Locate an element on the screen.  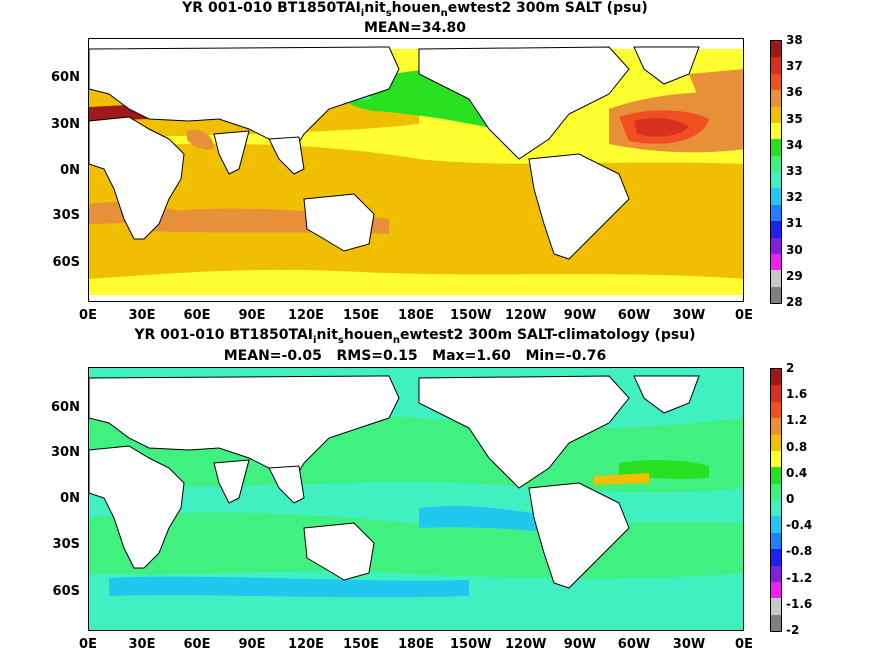
panel1-title-mid1: nit is located at coordinates (375, 8).